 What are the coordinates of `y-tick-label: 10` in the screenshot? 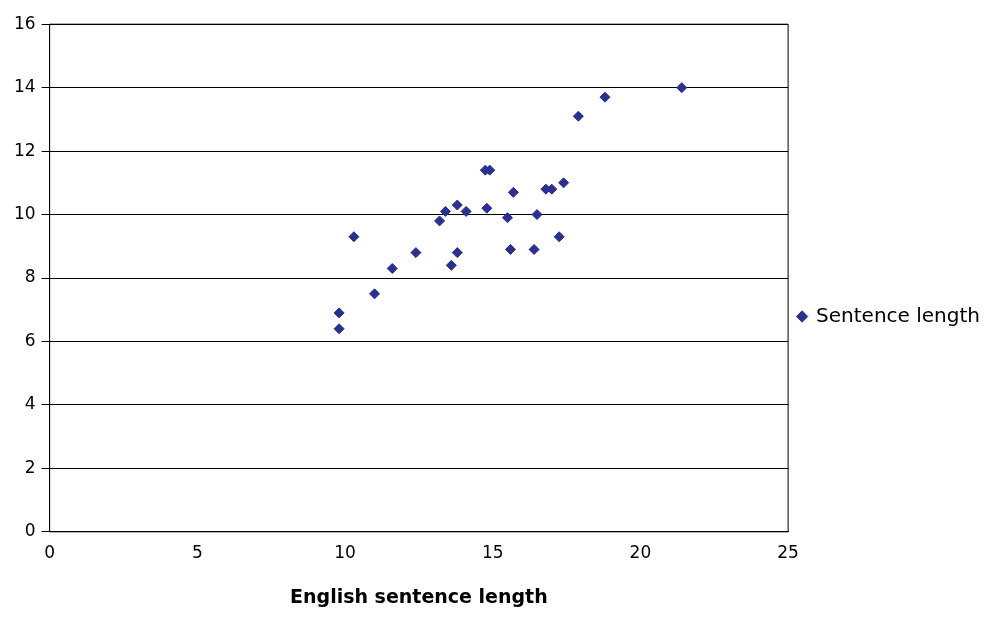 It's located at (24, 212).